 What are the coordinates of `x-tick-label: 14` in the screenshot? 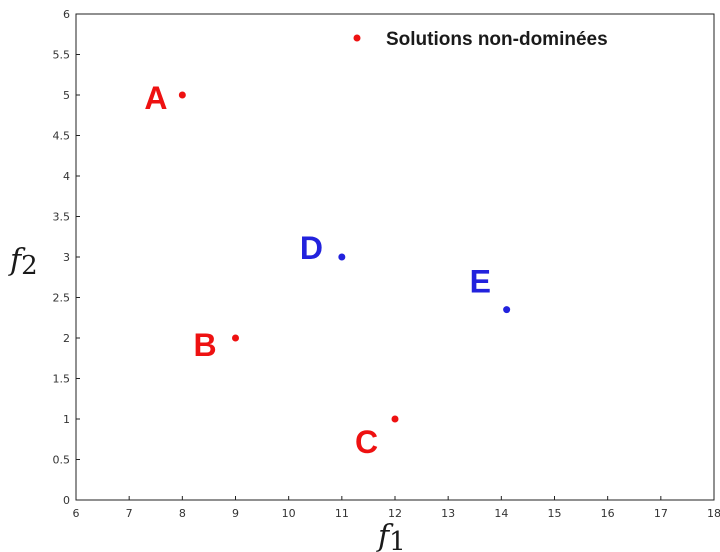 It's located at (501, 513).